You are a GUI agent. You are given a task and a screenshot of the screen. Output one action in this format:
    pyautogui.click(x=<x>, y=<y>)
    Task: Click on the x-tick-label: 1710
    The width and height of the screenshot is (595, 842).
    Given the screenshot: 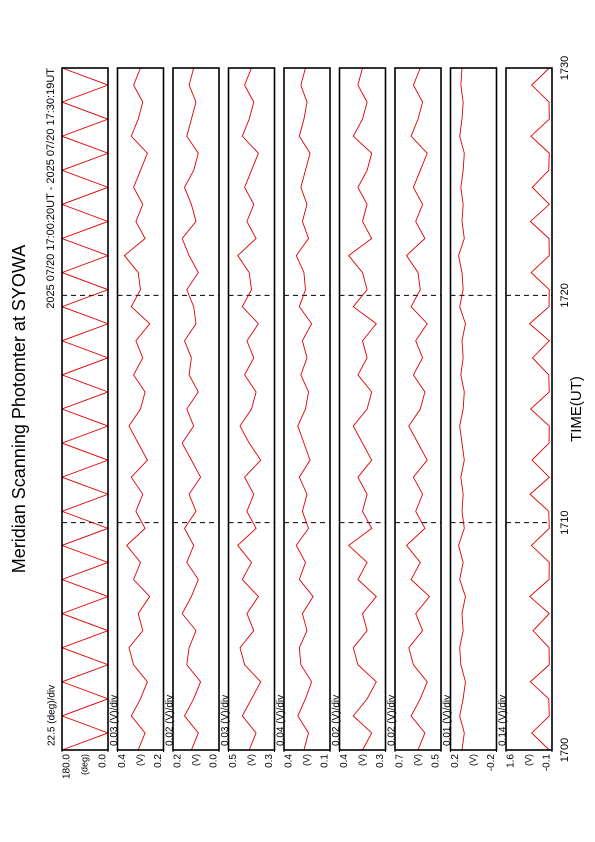 What is the action you would take?
    pyautogui.click(x=565, y=522)
    